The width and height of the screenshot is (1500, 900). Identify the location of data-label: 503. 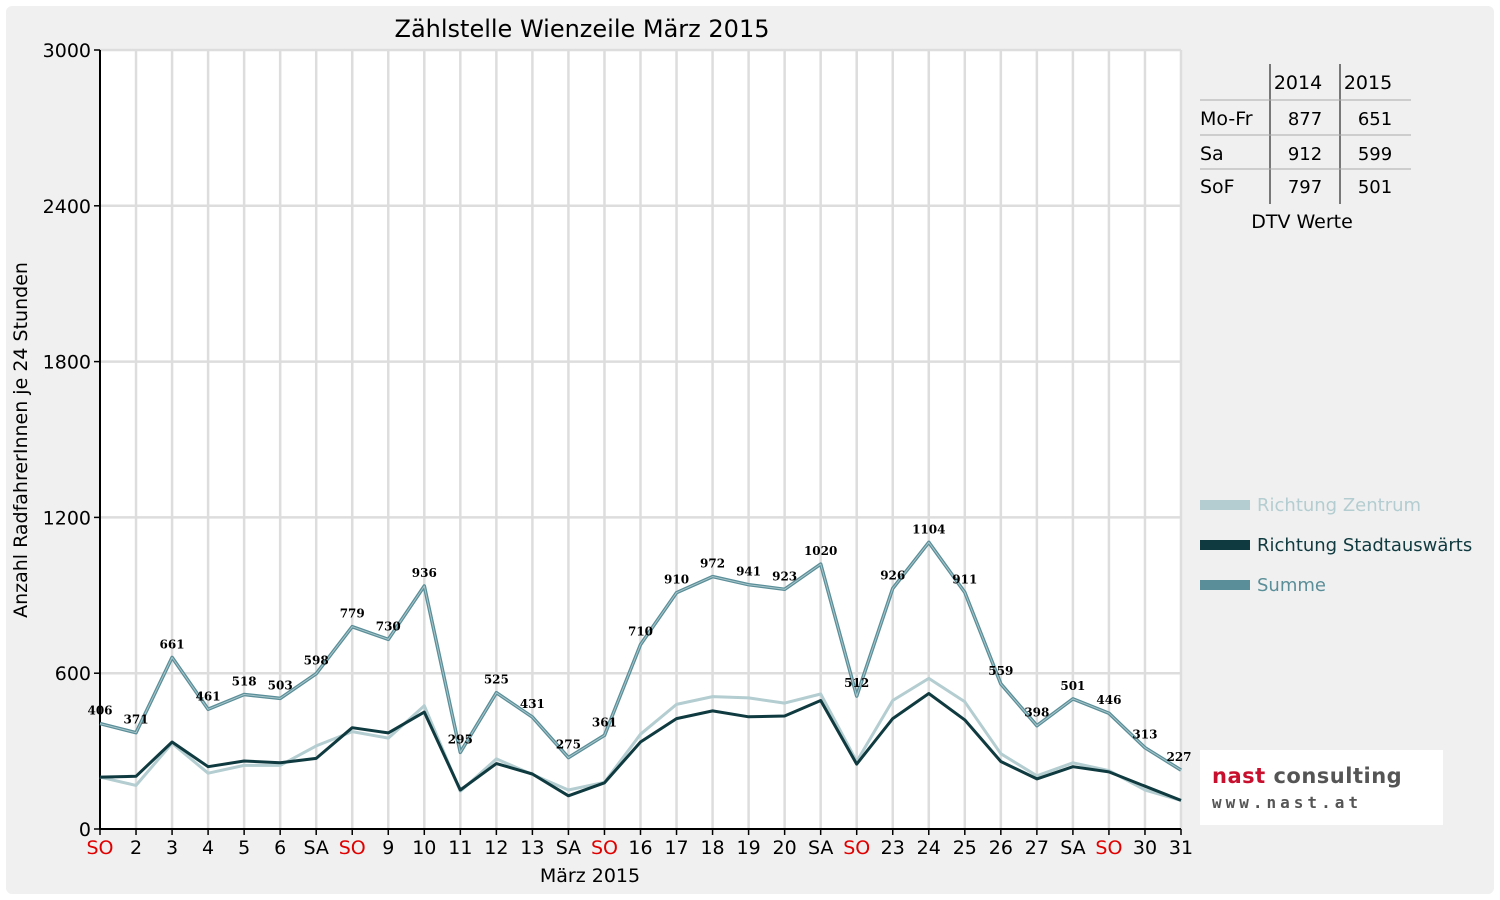
(280, 685).